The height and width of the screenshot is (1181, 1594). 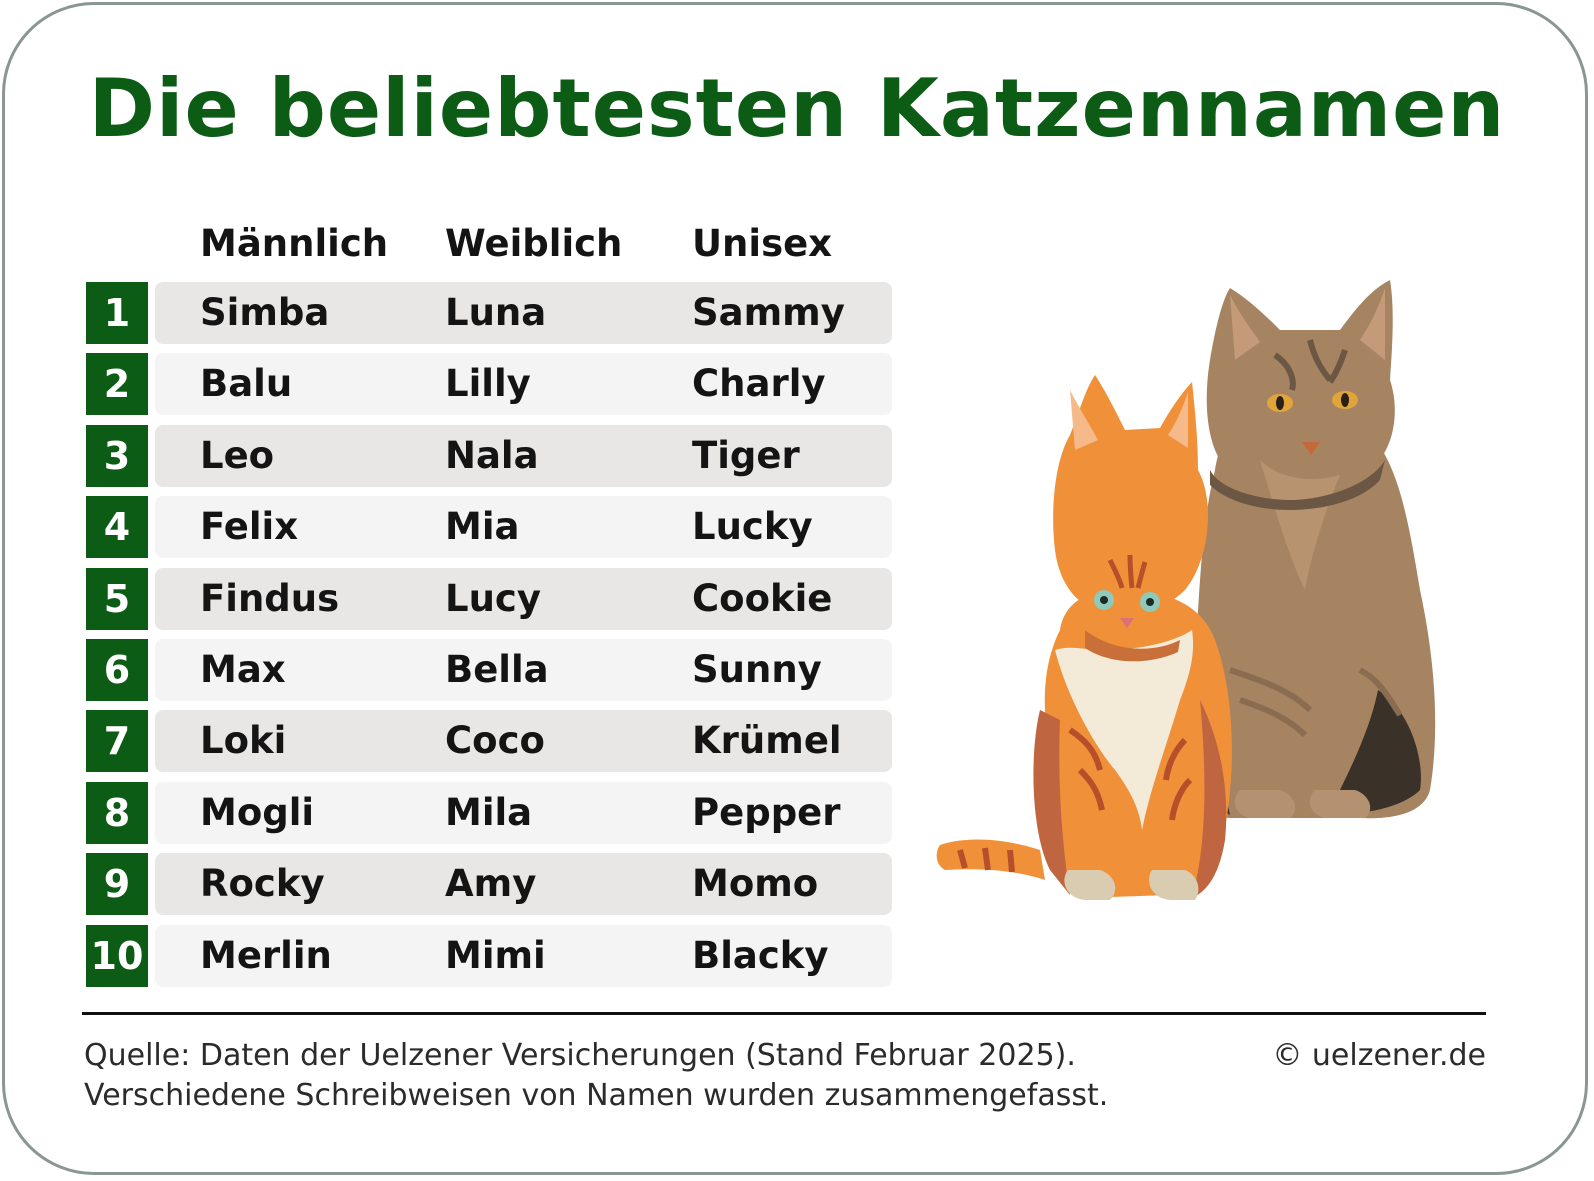 I want to click on male-name: Leo, so click(x=237, y=455).